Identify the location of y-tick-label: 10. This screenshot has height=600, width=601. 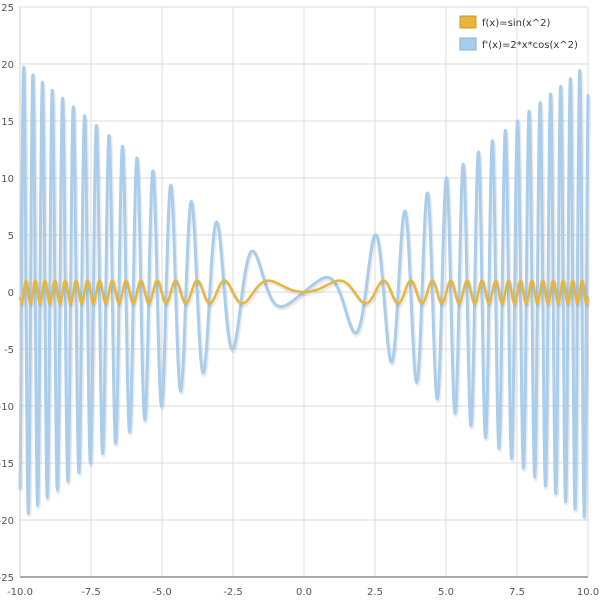
(7, 179).